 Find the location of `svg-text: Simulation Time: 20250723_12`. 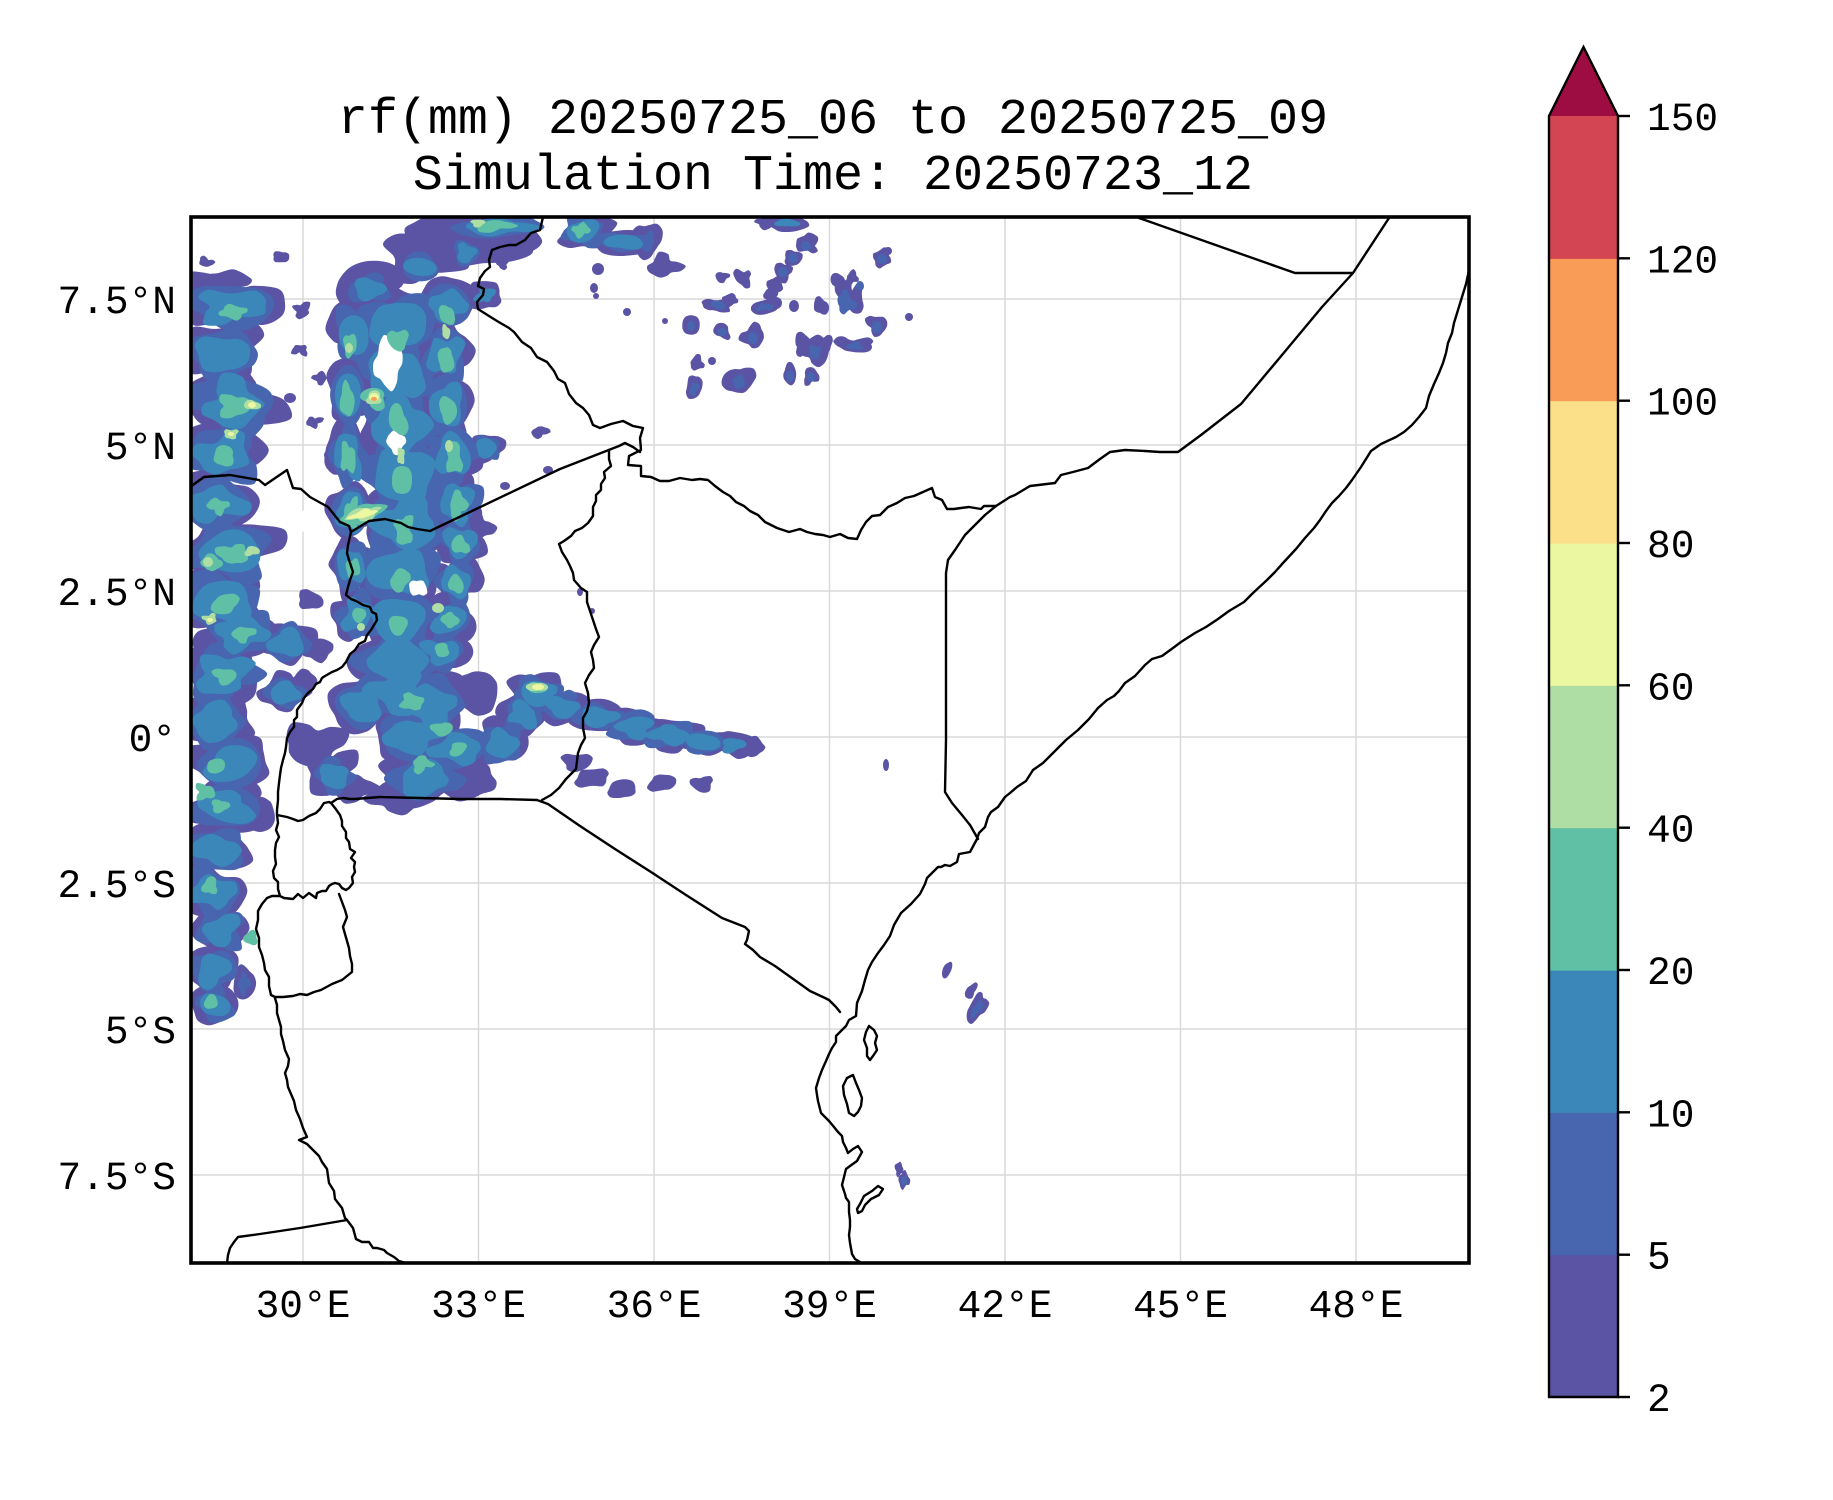

svg-text: Simulation Time: 20250723_12 is located at coordinates (833, 176).